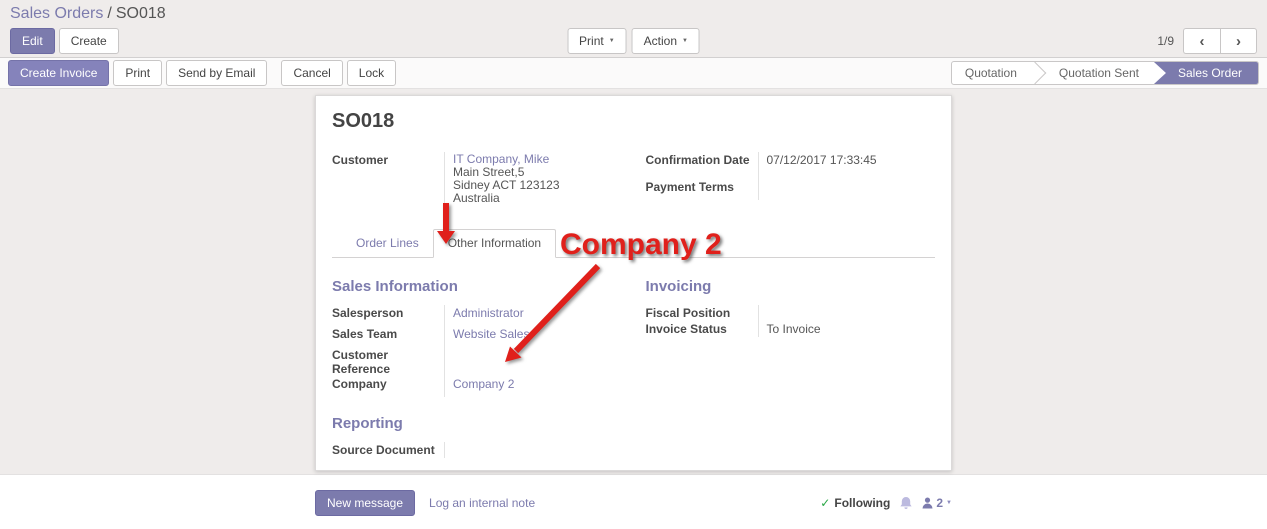 Image resolution: width=1267 pixels, height=529 pixels. Describe the element at coordinates (927, 503) in the screenshot. I see `user-icon` at that location.